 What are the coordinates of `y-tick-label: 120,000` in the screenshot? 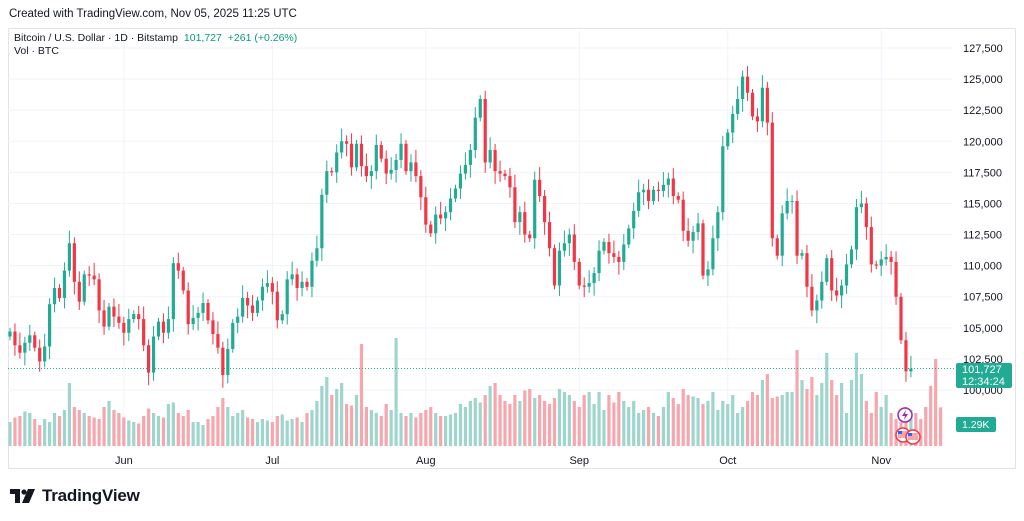 It's located at (983, 142).